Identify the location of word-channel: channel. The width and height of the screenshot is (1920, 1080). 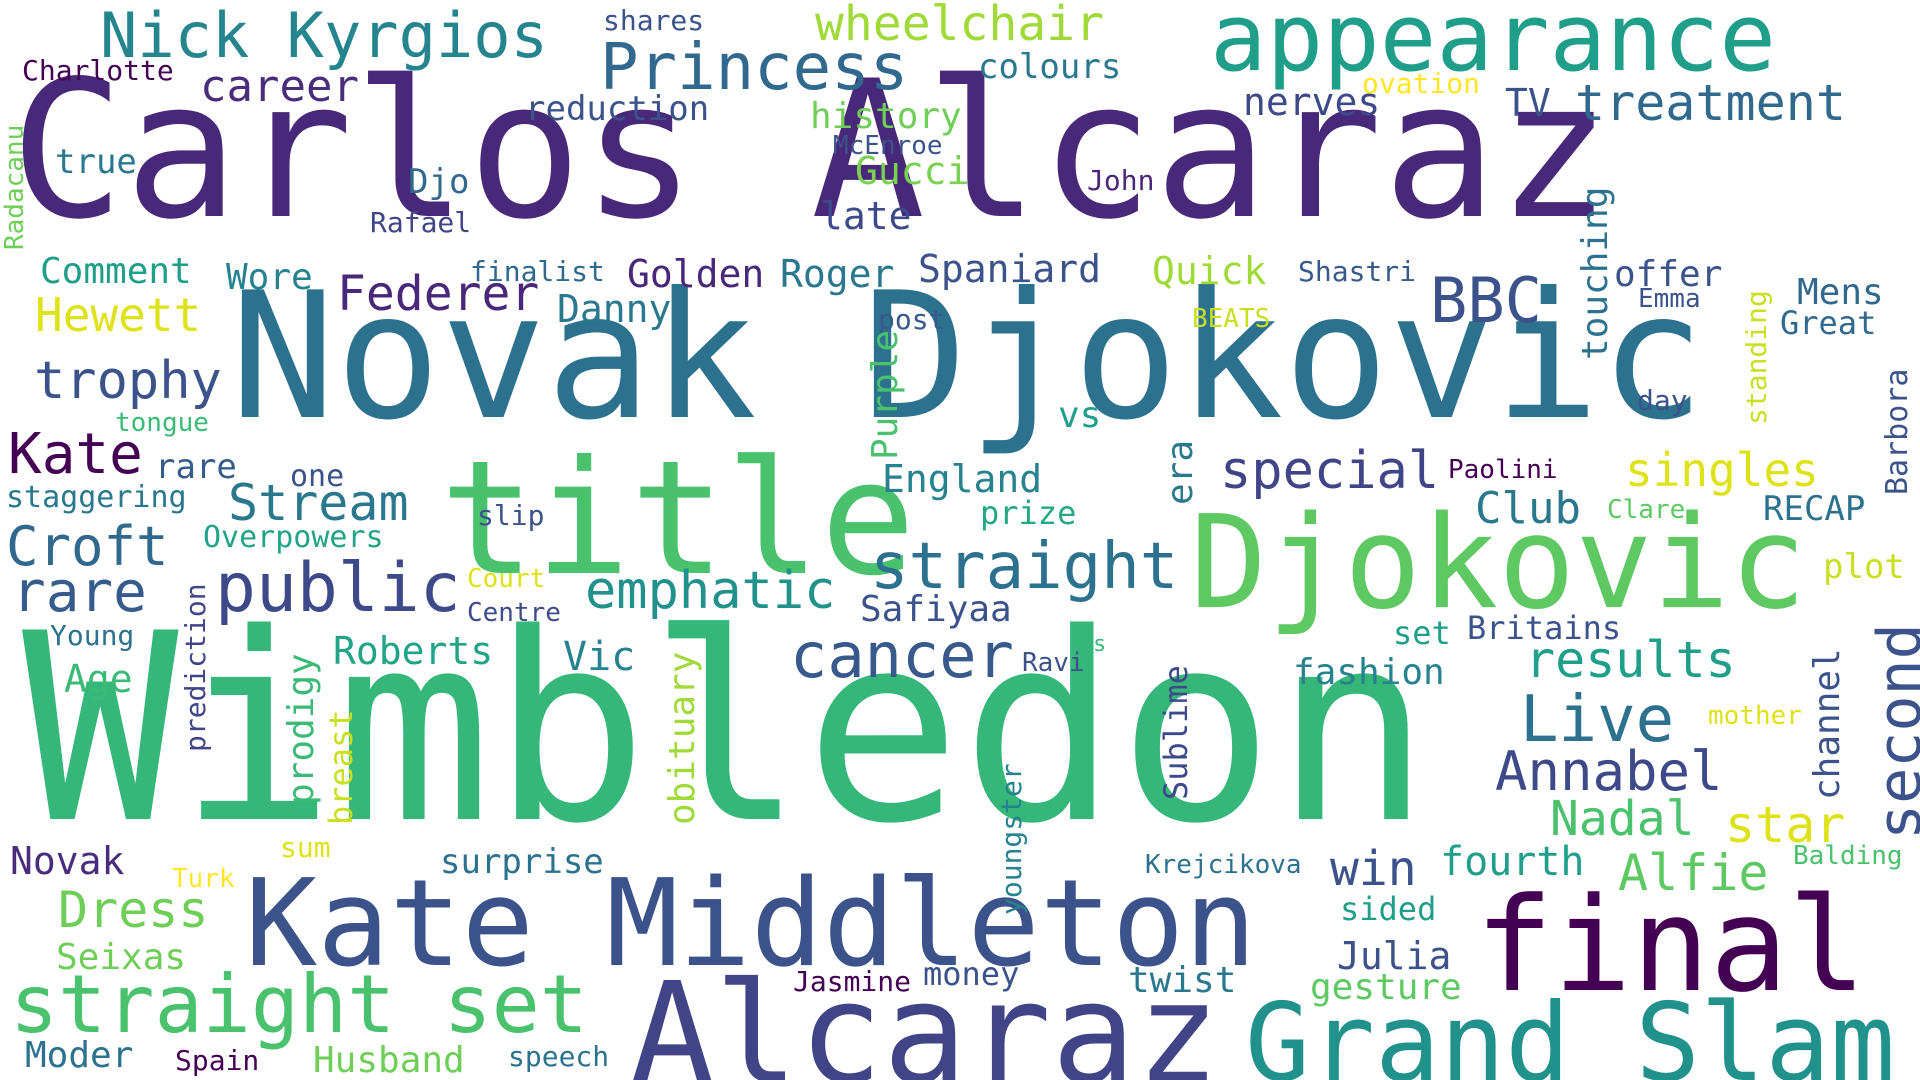
(1827, 724).